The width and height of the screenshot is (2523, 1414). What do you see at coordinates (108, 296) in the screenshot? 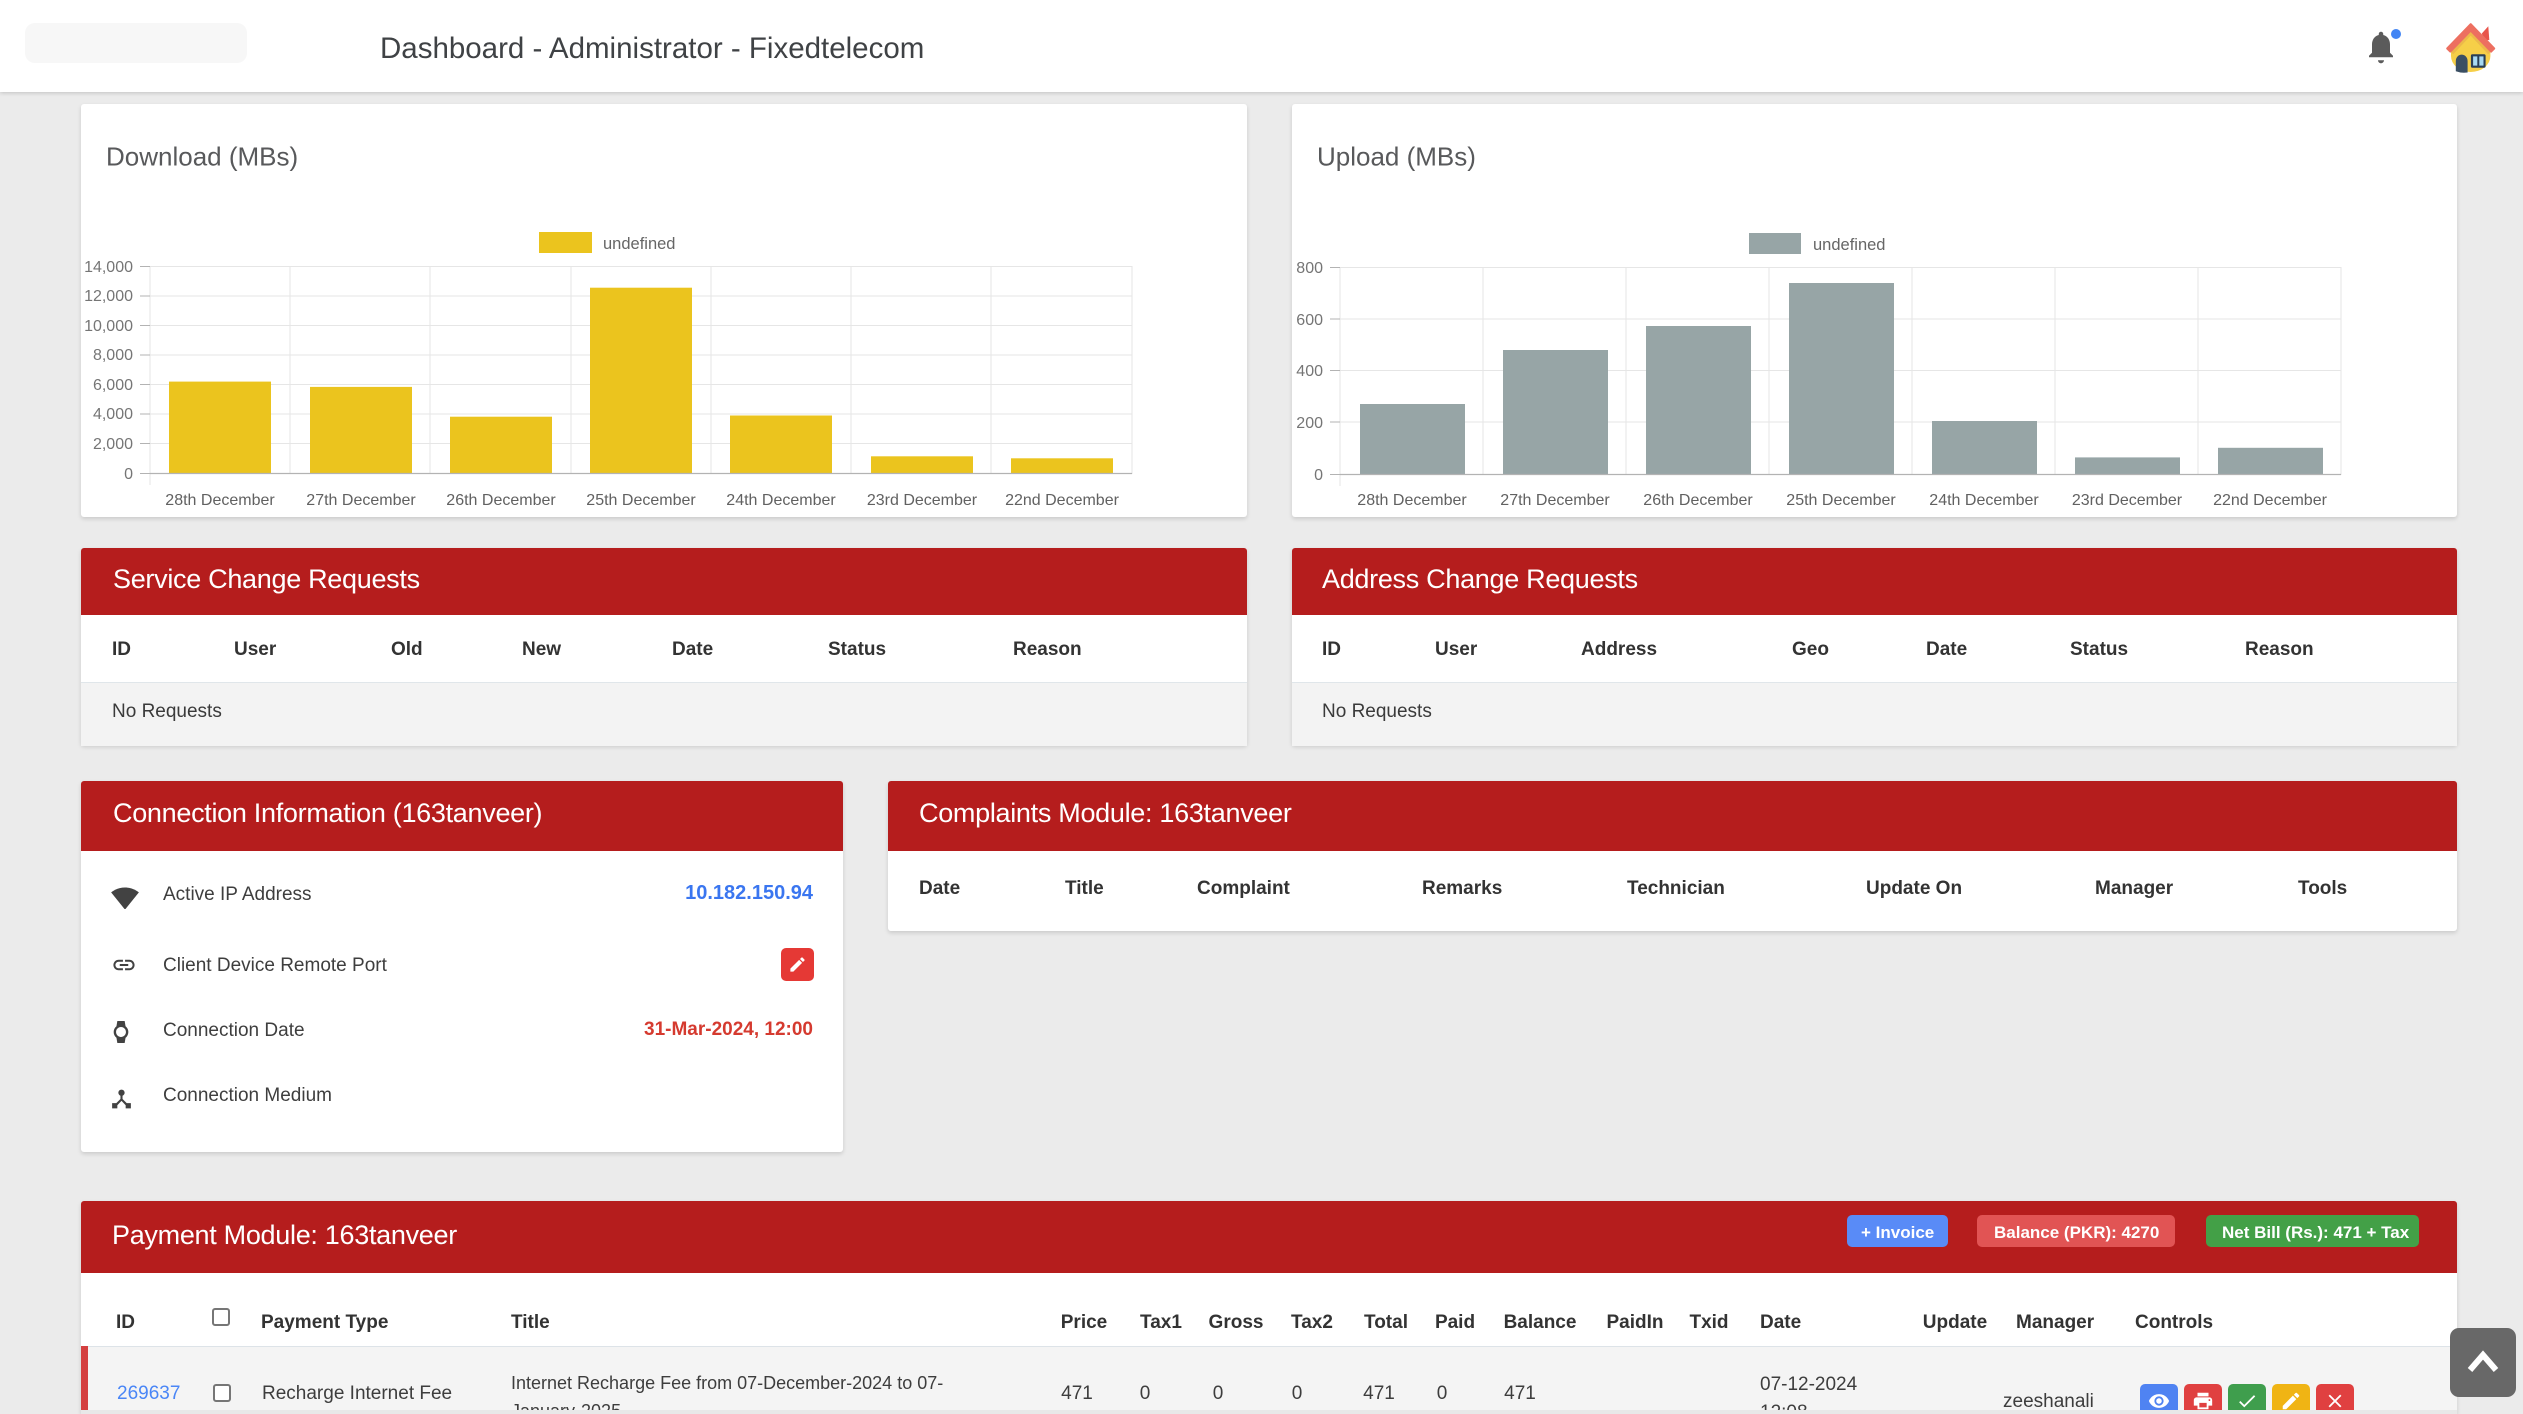
I see `svg-text: 12,000` at bounding box center [108, 296].